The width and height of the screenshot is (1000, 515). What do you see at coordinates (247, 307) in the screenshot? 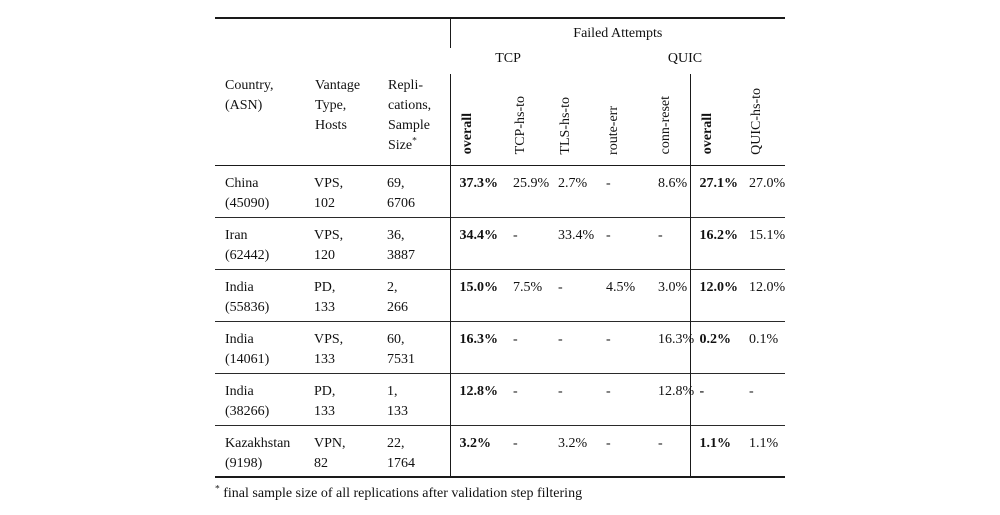
I see `cell-country-text: (55836)` at bounding box center [247, 307].